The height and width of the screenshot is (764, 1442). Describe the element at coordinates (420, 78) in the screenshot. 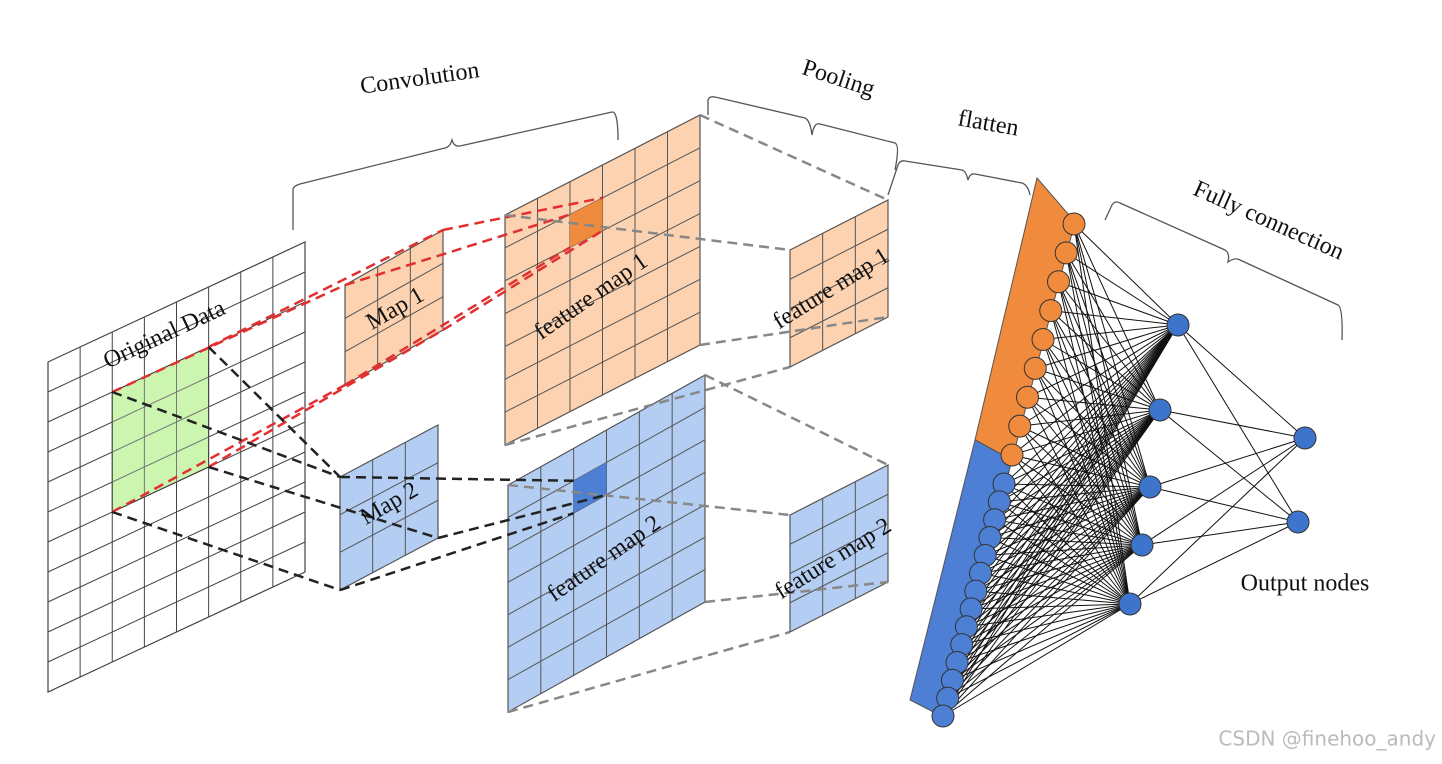

I see `stage-label: Convolution` at that location.